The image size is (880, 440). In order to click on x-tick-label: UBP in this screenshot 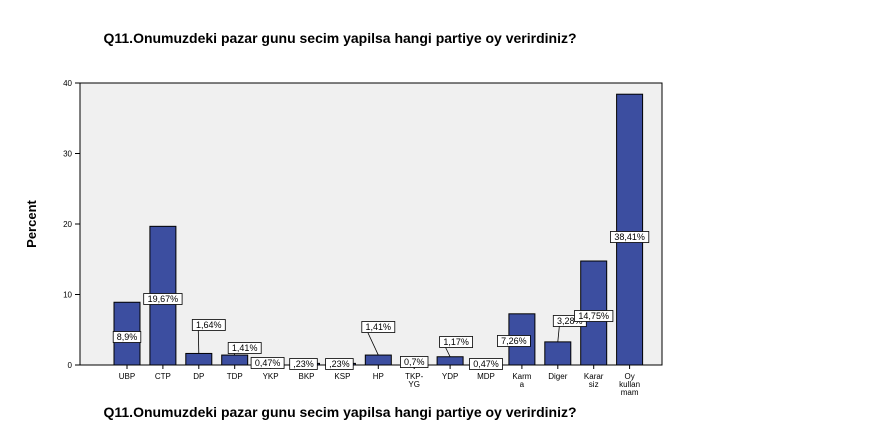, I will do `click(127, 376)`.